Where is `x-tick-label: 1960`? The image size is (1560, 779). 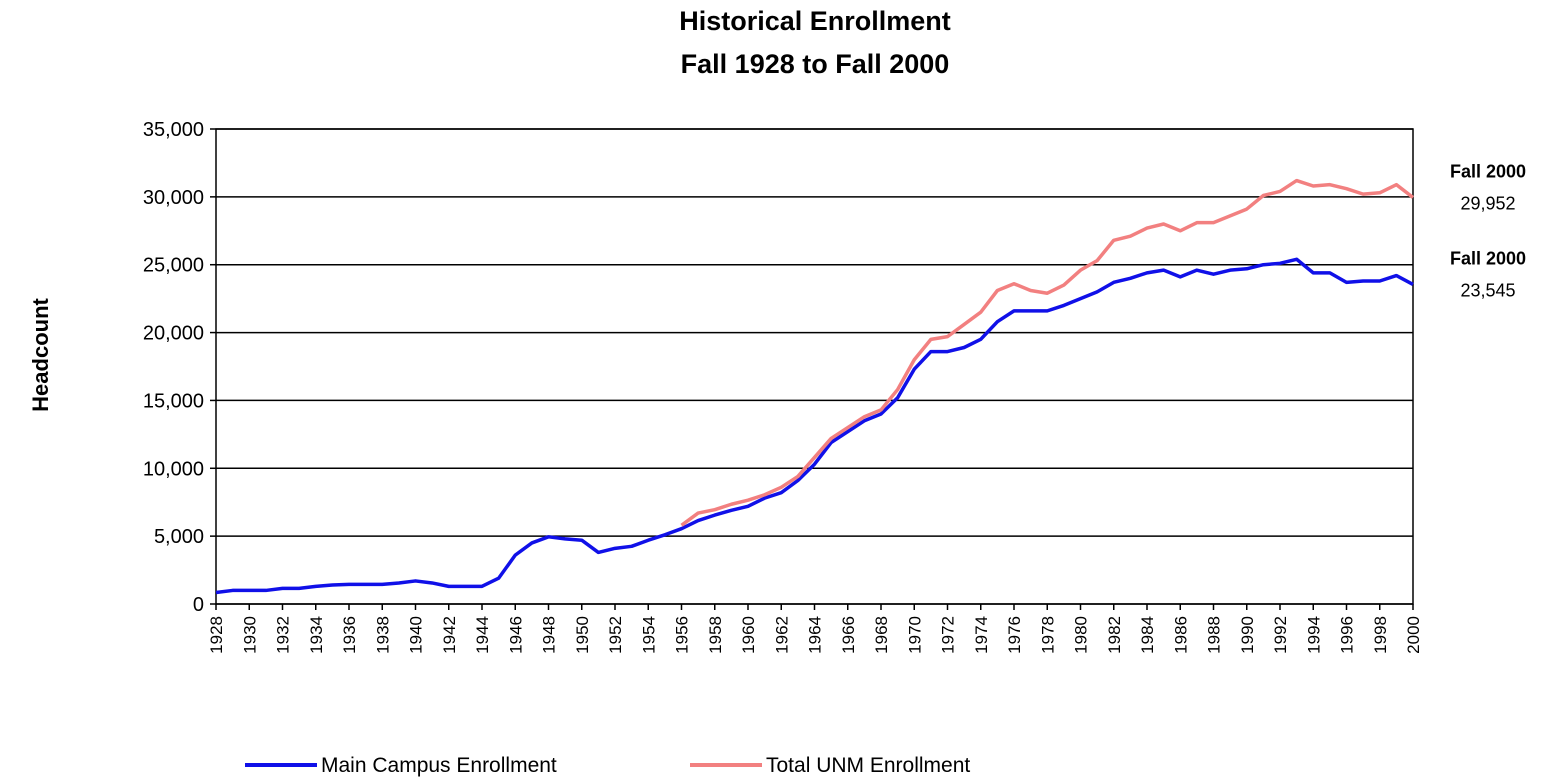 x-tick-label: 1960 is located at coordinates (748, 635).